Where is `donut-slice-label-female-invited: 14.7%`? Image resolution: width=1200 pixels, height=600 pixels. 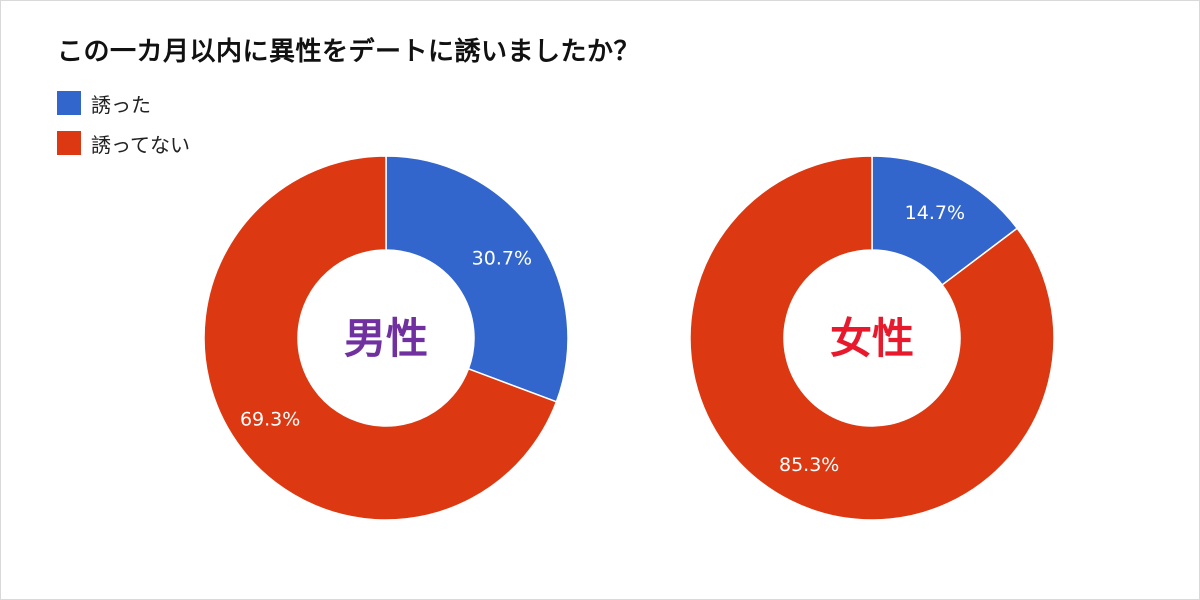 donut-slice-label-female-invited: 14.7% is located at coordinates (935, 213).